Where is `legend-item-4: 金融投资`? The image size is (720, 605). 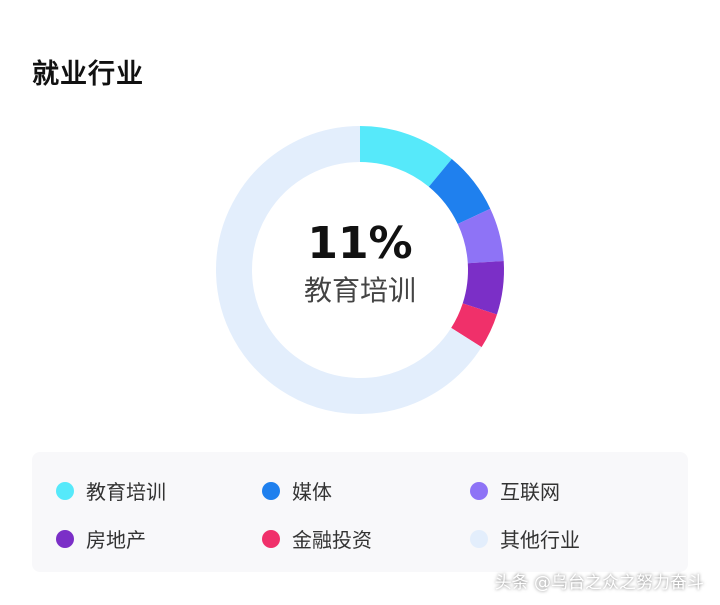 legend-item-4: 金融投资 is located at coordinates (317, 538).